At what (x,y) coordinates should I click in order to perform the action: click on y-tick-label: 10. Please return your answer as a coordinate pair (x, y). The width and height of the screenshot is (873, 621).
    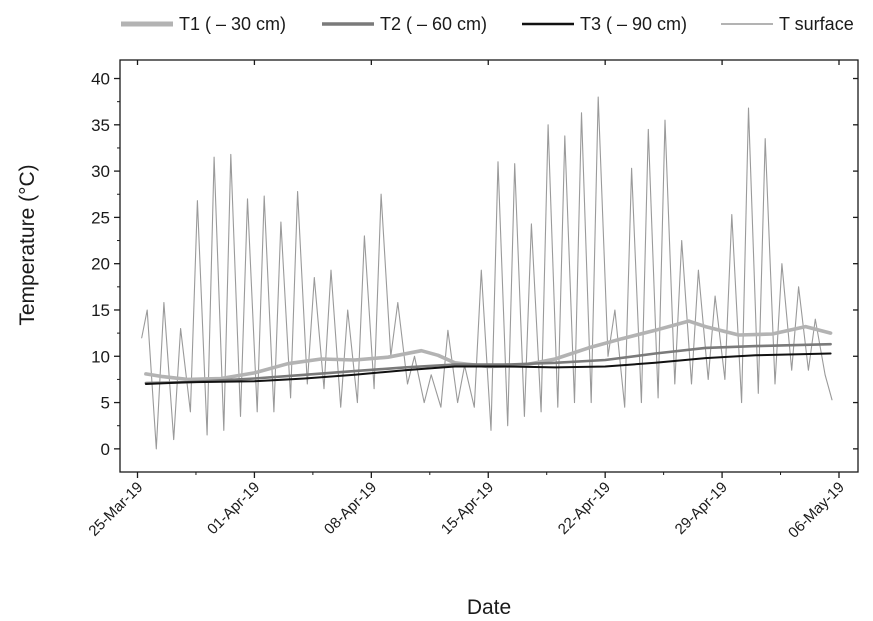
    Looking at the image, I should click on (100, 356).